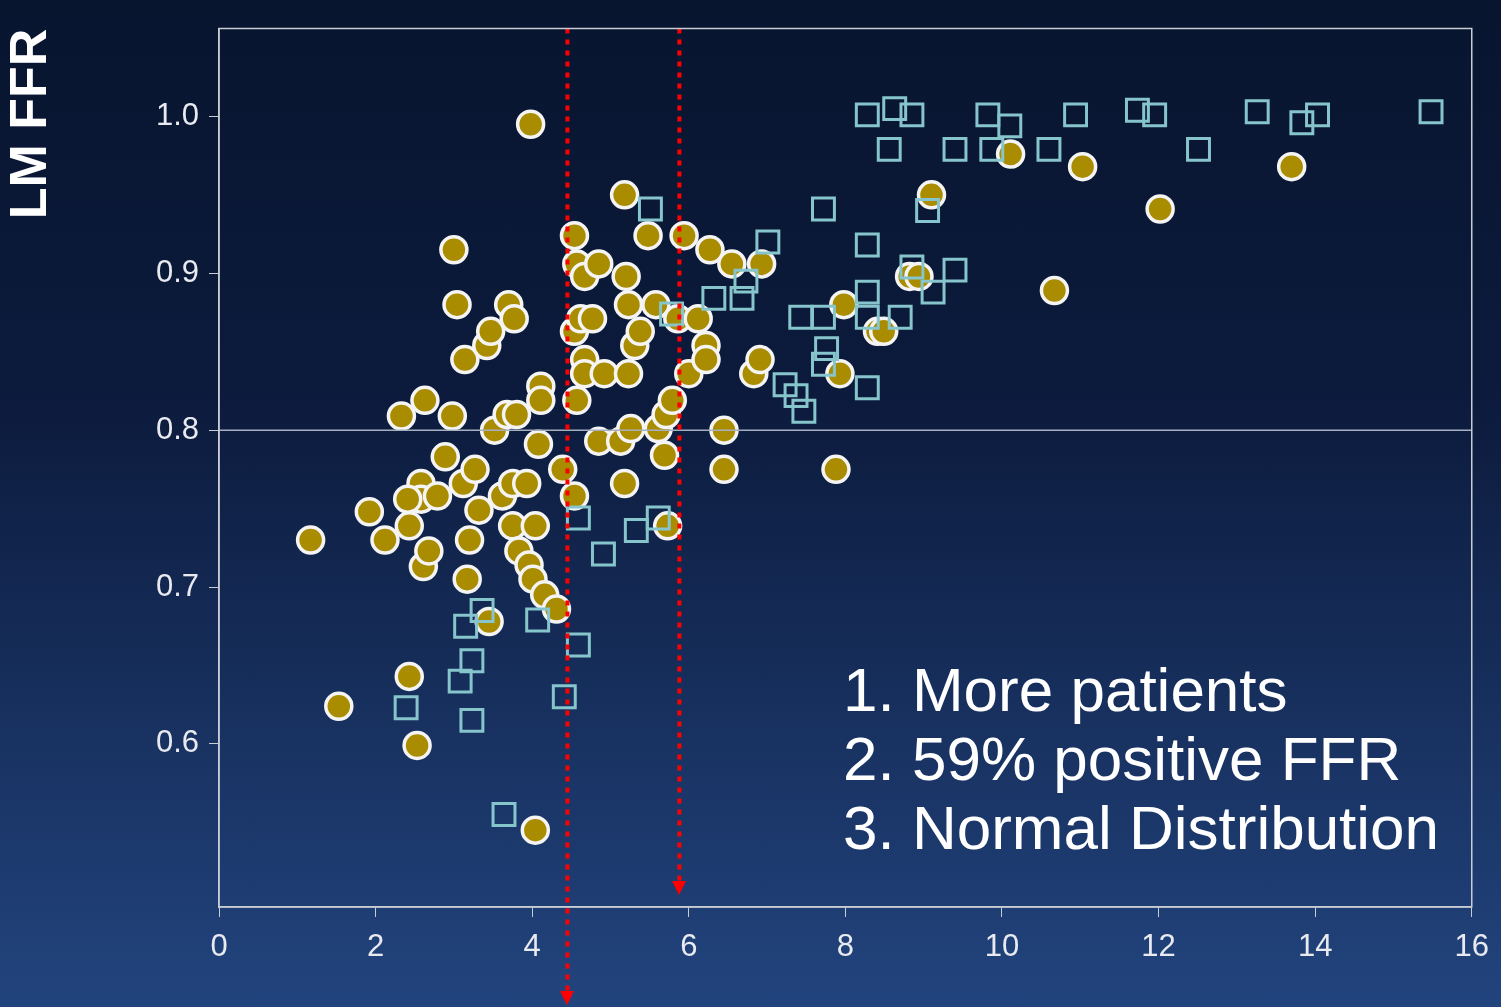  What do you see at coordinates (845, 946) in the screenshot?
I see `x-tick-label: 8` at bounding box center [845, 946].